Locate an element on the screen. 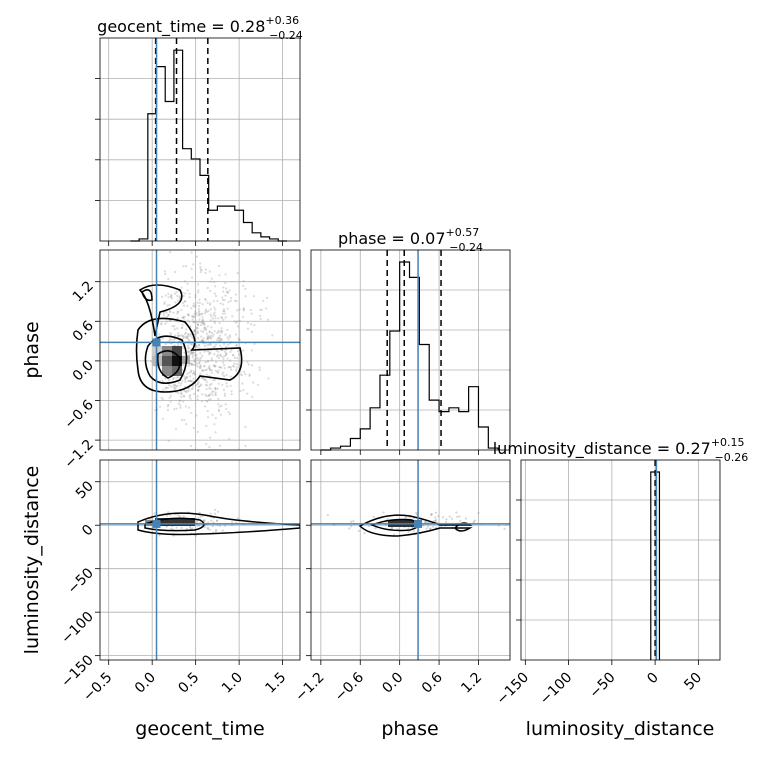 The image size is (760, 760). x-tick-label: −50 is located at coordinates (602, 686).